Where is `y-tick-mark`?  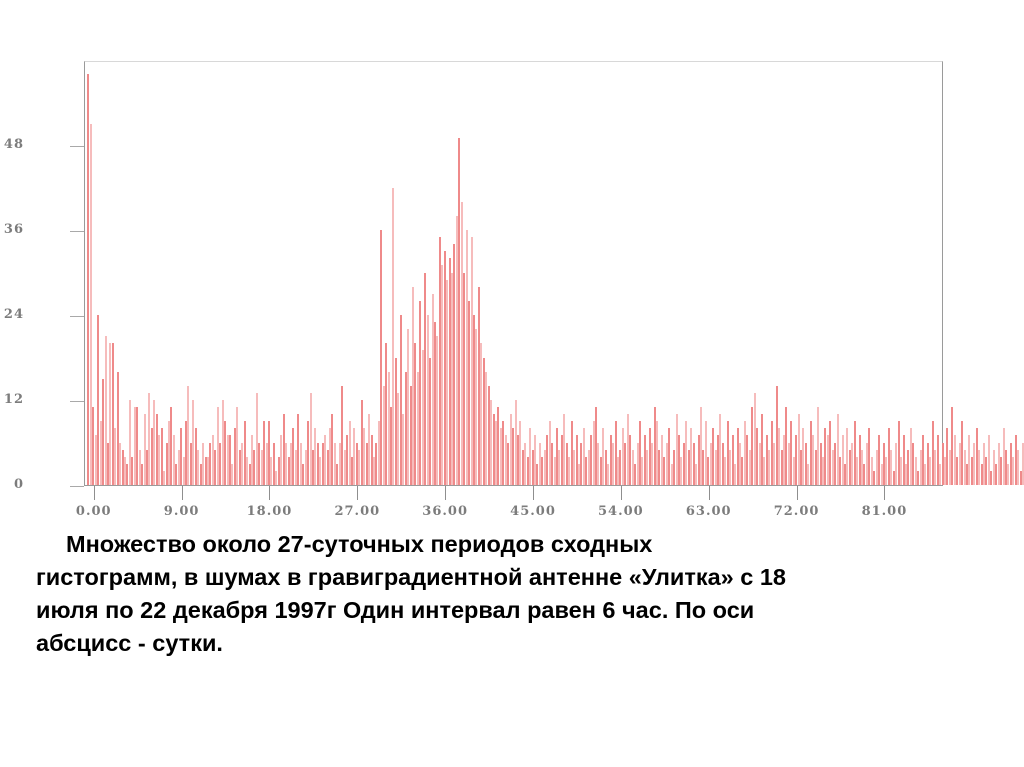
y-tick-mark is located at coordinates (77, 231).